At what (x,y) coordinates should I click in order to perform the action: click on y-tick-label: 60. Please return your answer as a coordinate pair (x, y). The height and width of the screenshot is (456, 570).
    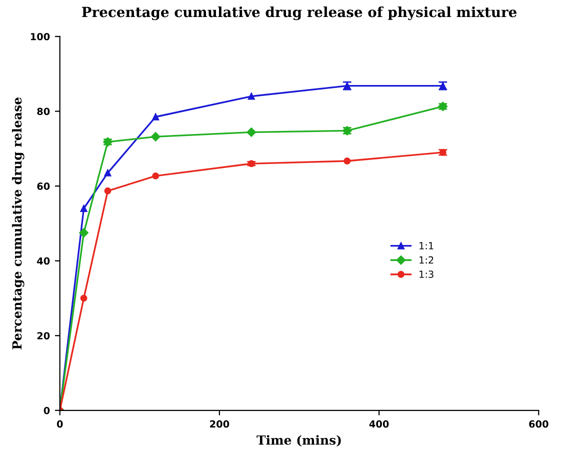
    Looking at the image, I should click on (43, 186).